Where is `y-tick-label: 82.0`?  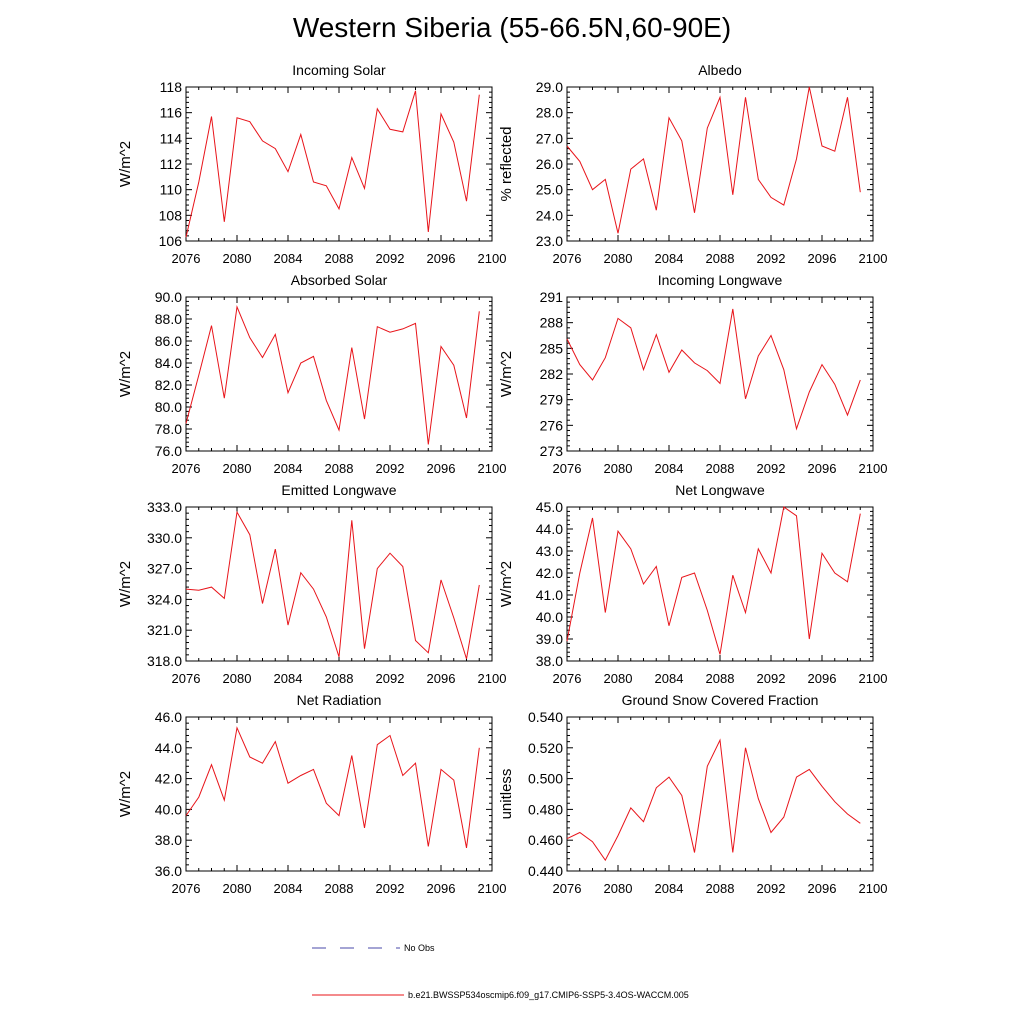
y-tick-label: 82.0 is located at coordinates (168, 385).